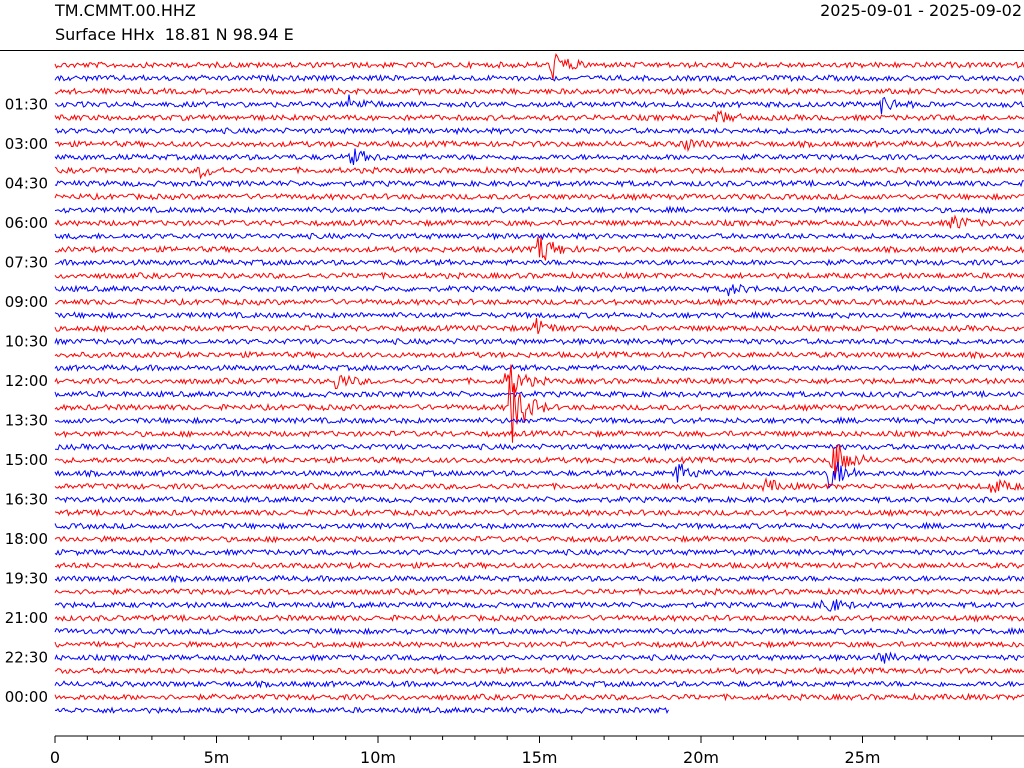  What do you see at coordinates (26, 697) in the screenshot?
I see `y-tick-label: 00:00` at bounding box center [26, 697].